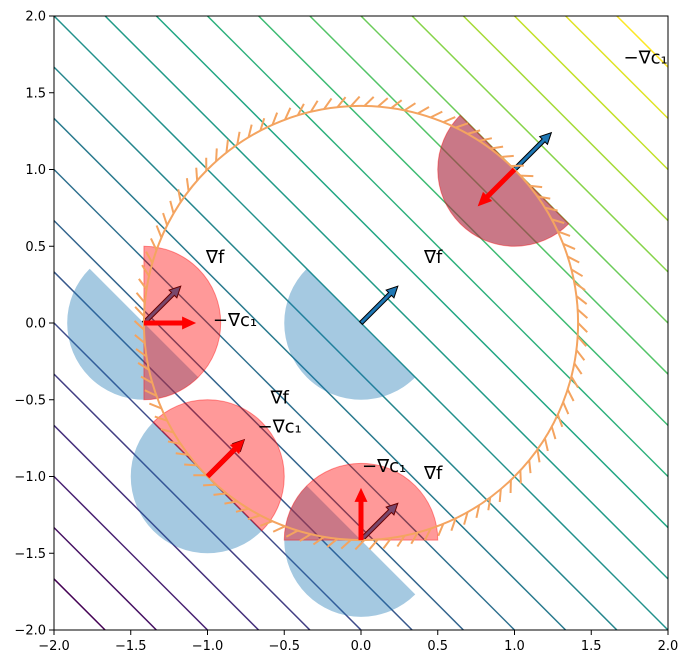 The width and height of the screenshot is (690, 665). I want to click on y-tick-label: −0.5, so click(30, 400).